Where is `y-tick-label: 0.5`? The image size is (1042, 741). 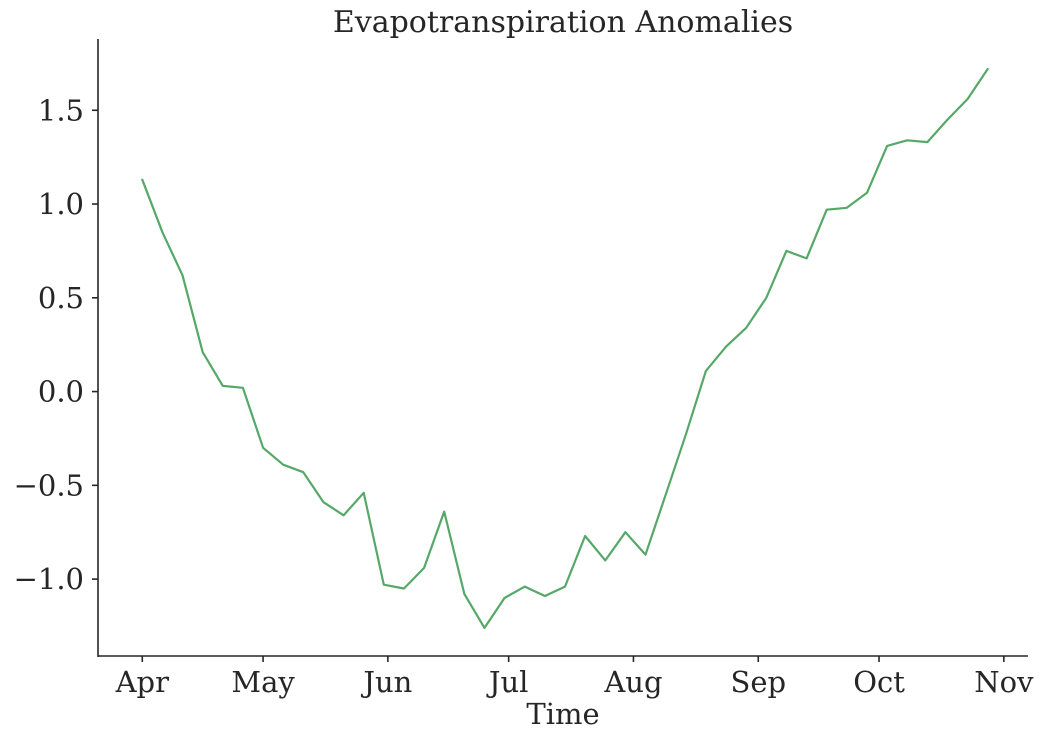
y-tick-label: 0.5 is located at coordinates (61, 298).